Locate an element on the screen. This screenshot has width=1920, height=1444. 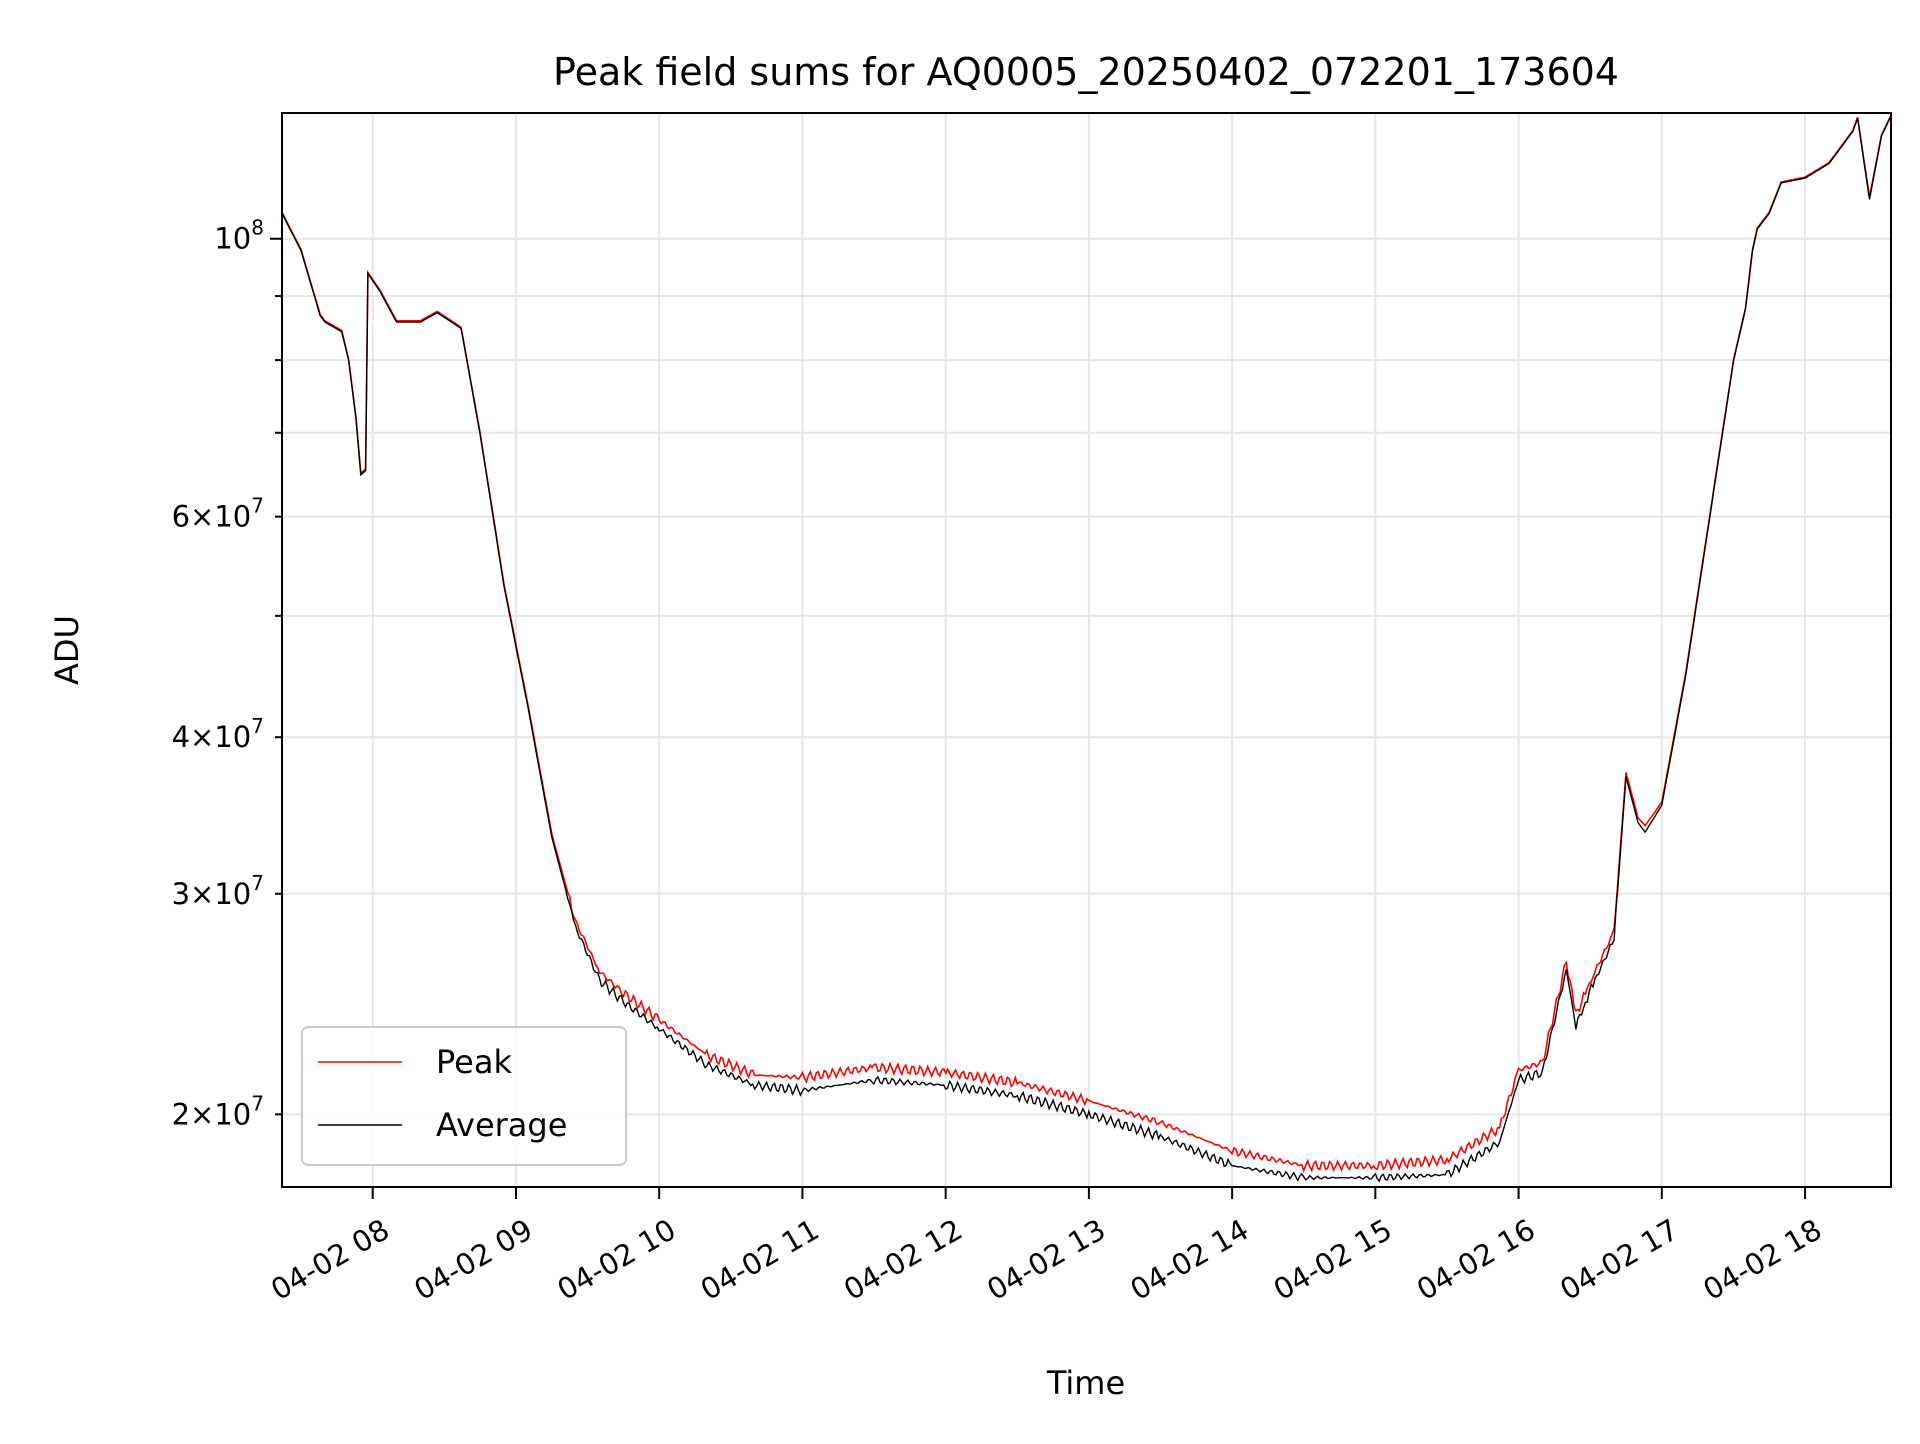
y-tick-label: 108 is located at coordinates (239, 236).